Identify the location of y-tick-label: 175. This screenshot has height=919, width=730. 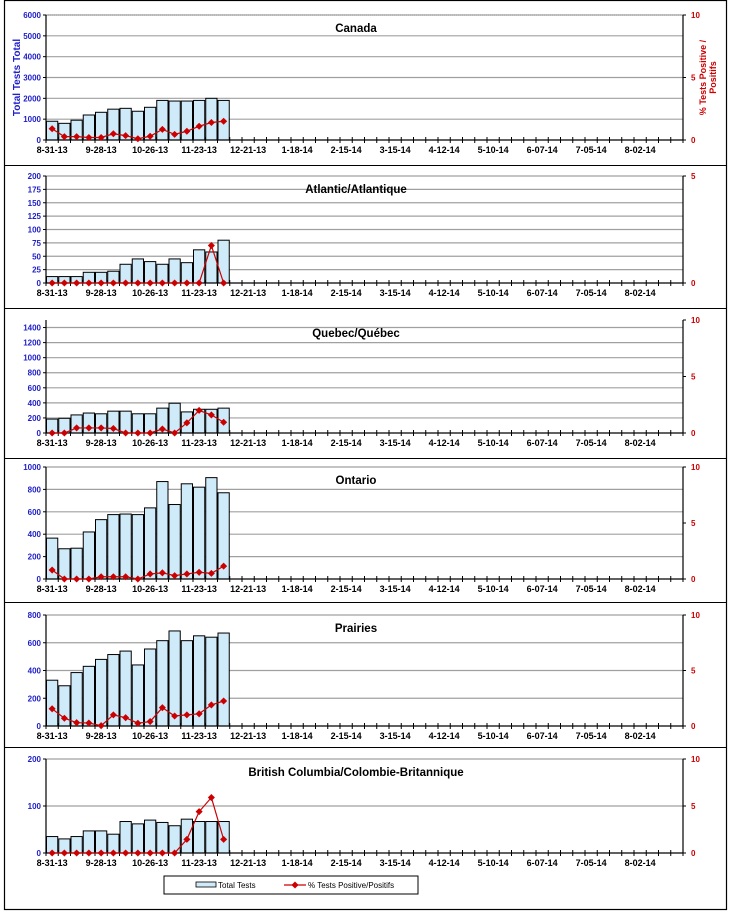
(35, 189).